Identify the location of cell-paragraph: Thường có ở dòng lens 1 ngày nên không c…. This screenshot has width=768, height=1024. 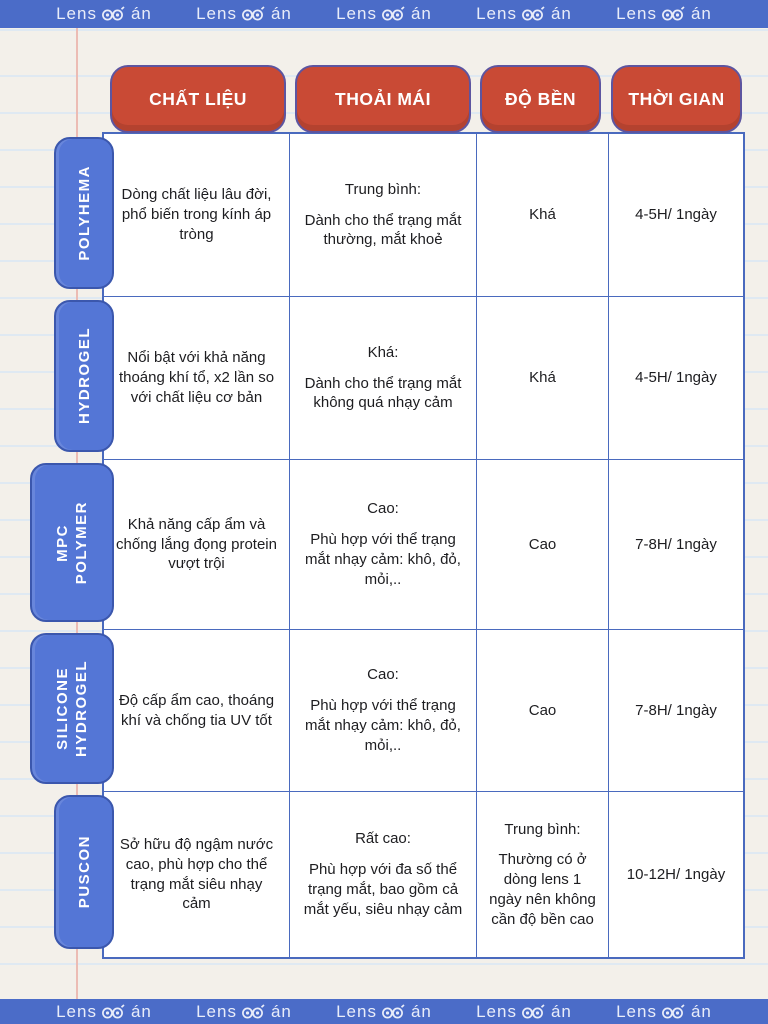
(542, 889).